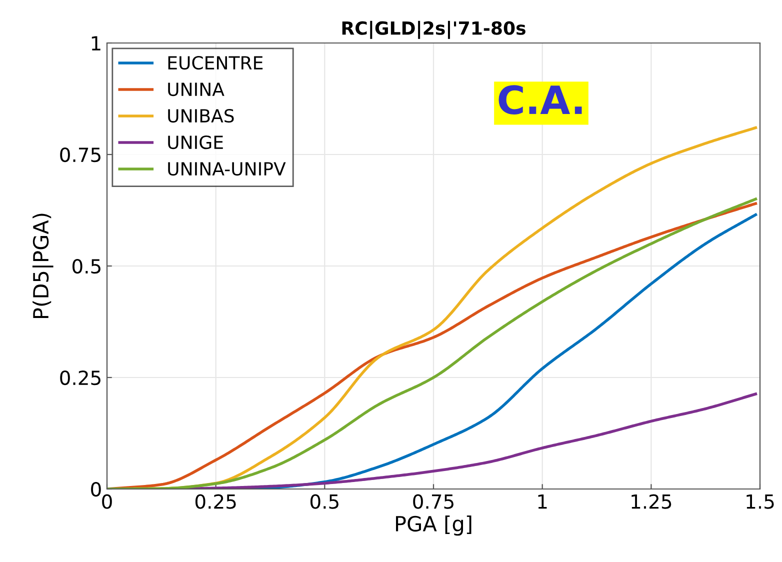 Image resolution: width=782 pixels, height=562 pixels. I want to click on legend-label: UNIGE, so click(195, 142).